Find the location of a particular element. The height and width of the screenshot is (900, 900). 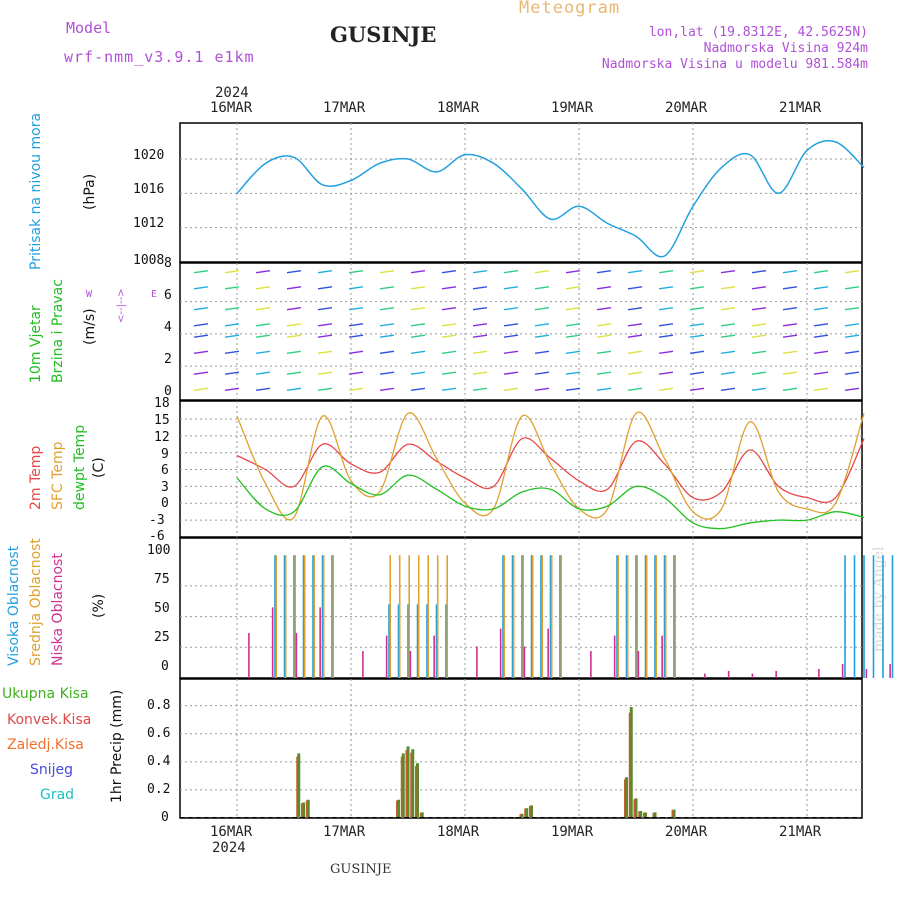

year-bottom: 2024 is located at coordinates (229, 848).